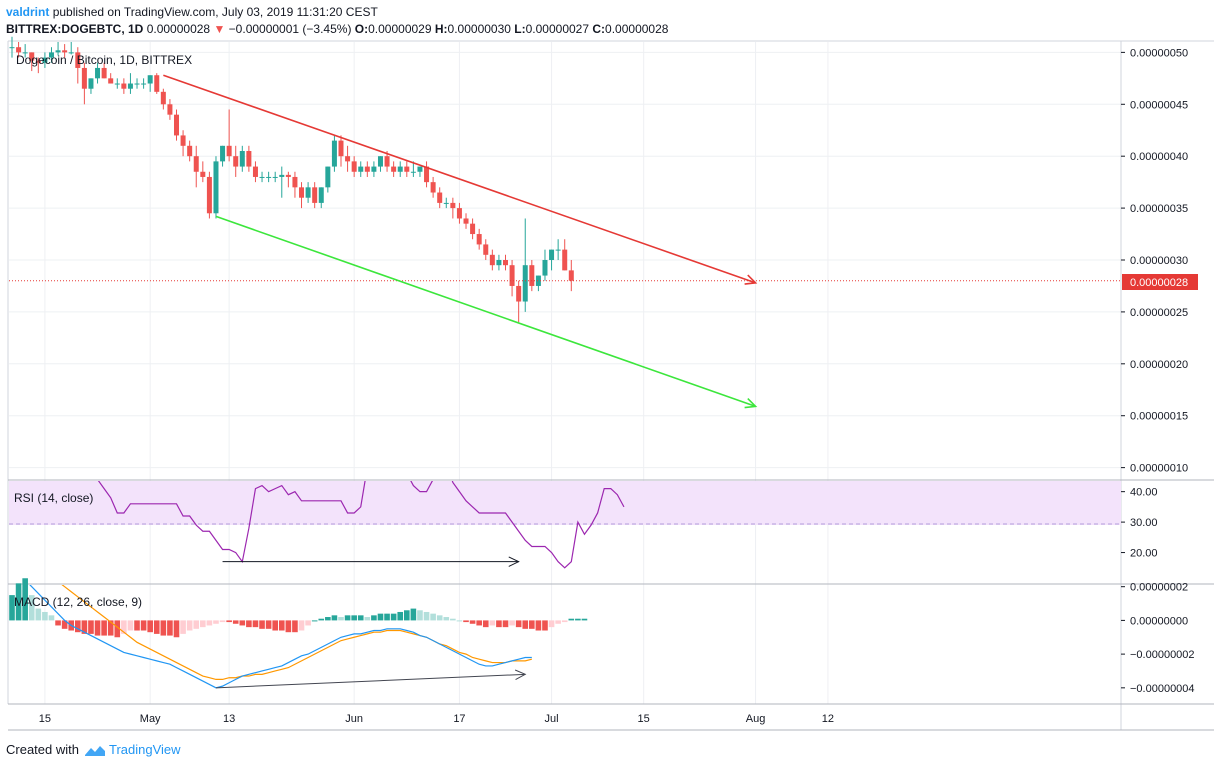 This screenshot has width=1214, height=768. Describe the element at coordinates (552, 719) in the screenshot. I see `time-axis-label: Jul` at that location.